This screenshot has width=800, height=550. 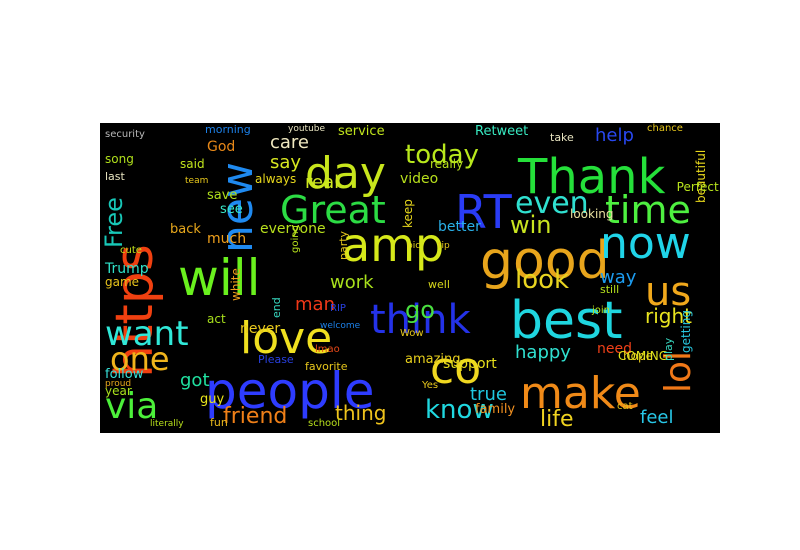 What do you see at coordinates (614, 349) in the screenshot?
I see `word-need: need` at bounding box center [614, 349].